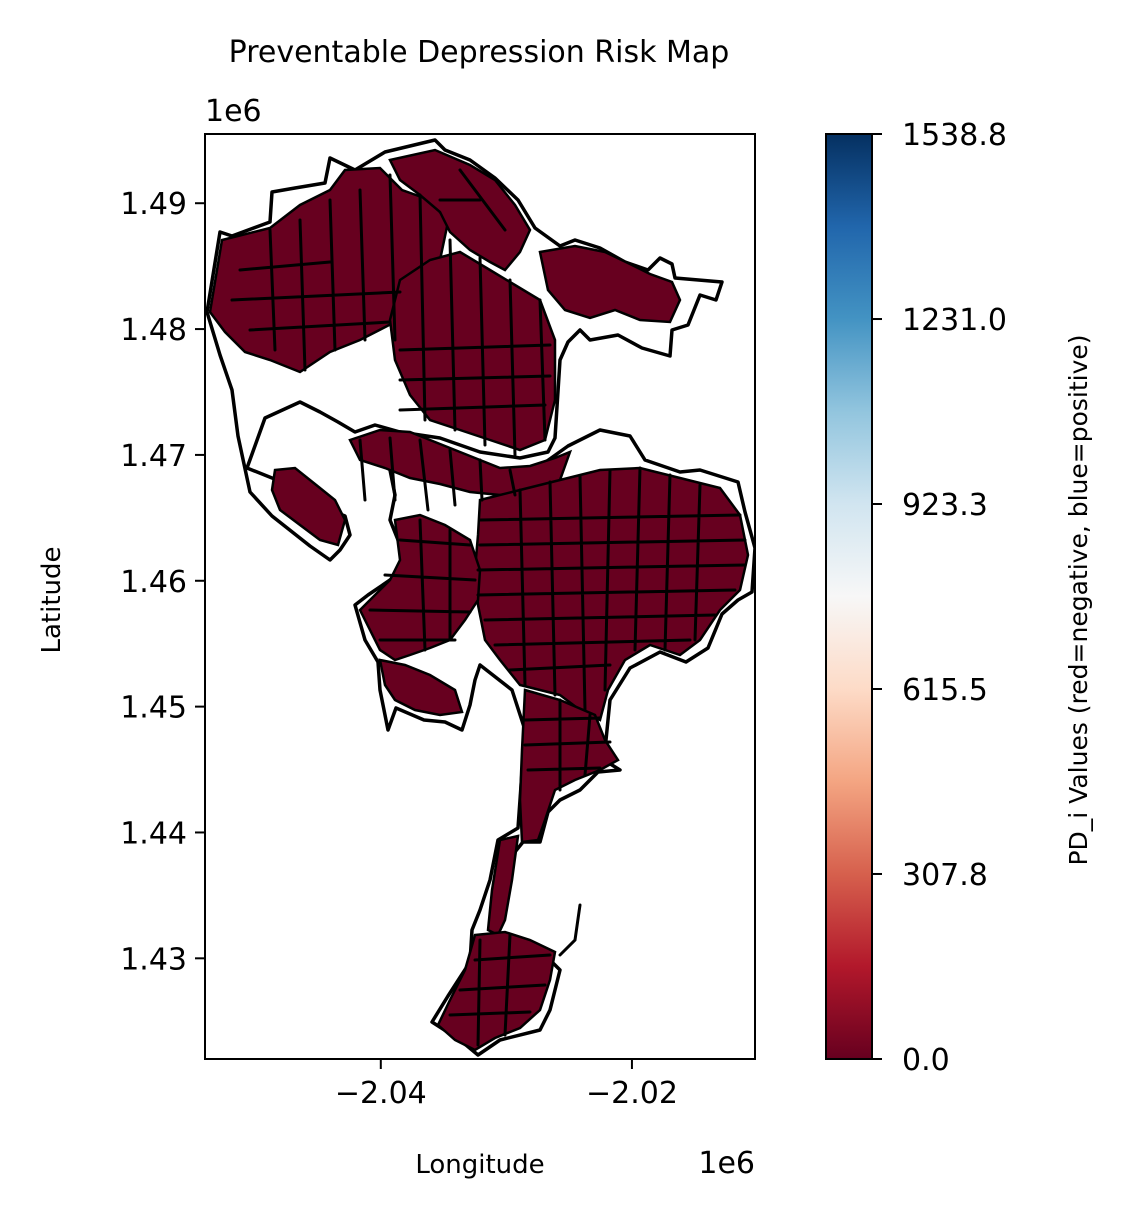  Describe the element at coordinates (437, 474) in the screenshot. I see `subunit-lines-hills` at that location.